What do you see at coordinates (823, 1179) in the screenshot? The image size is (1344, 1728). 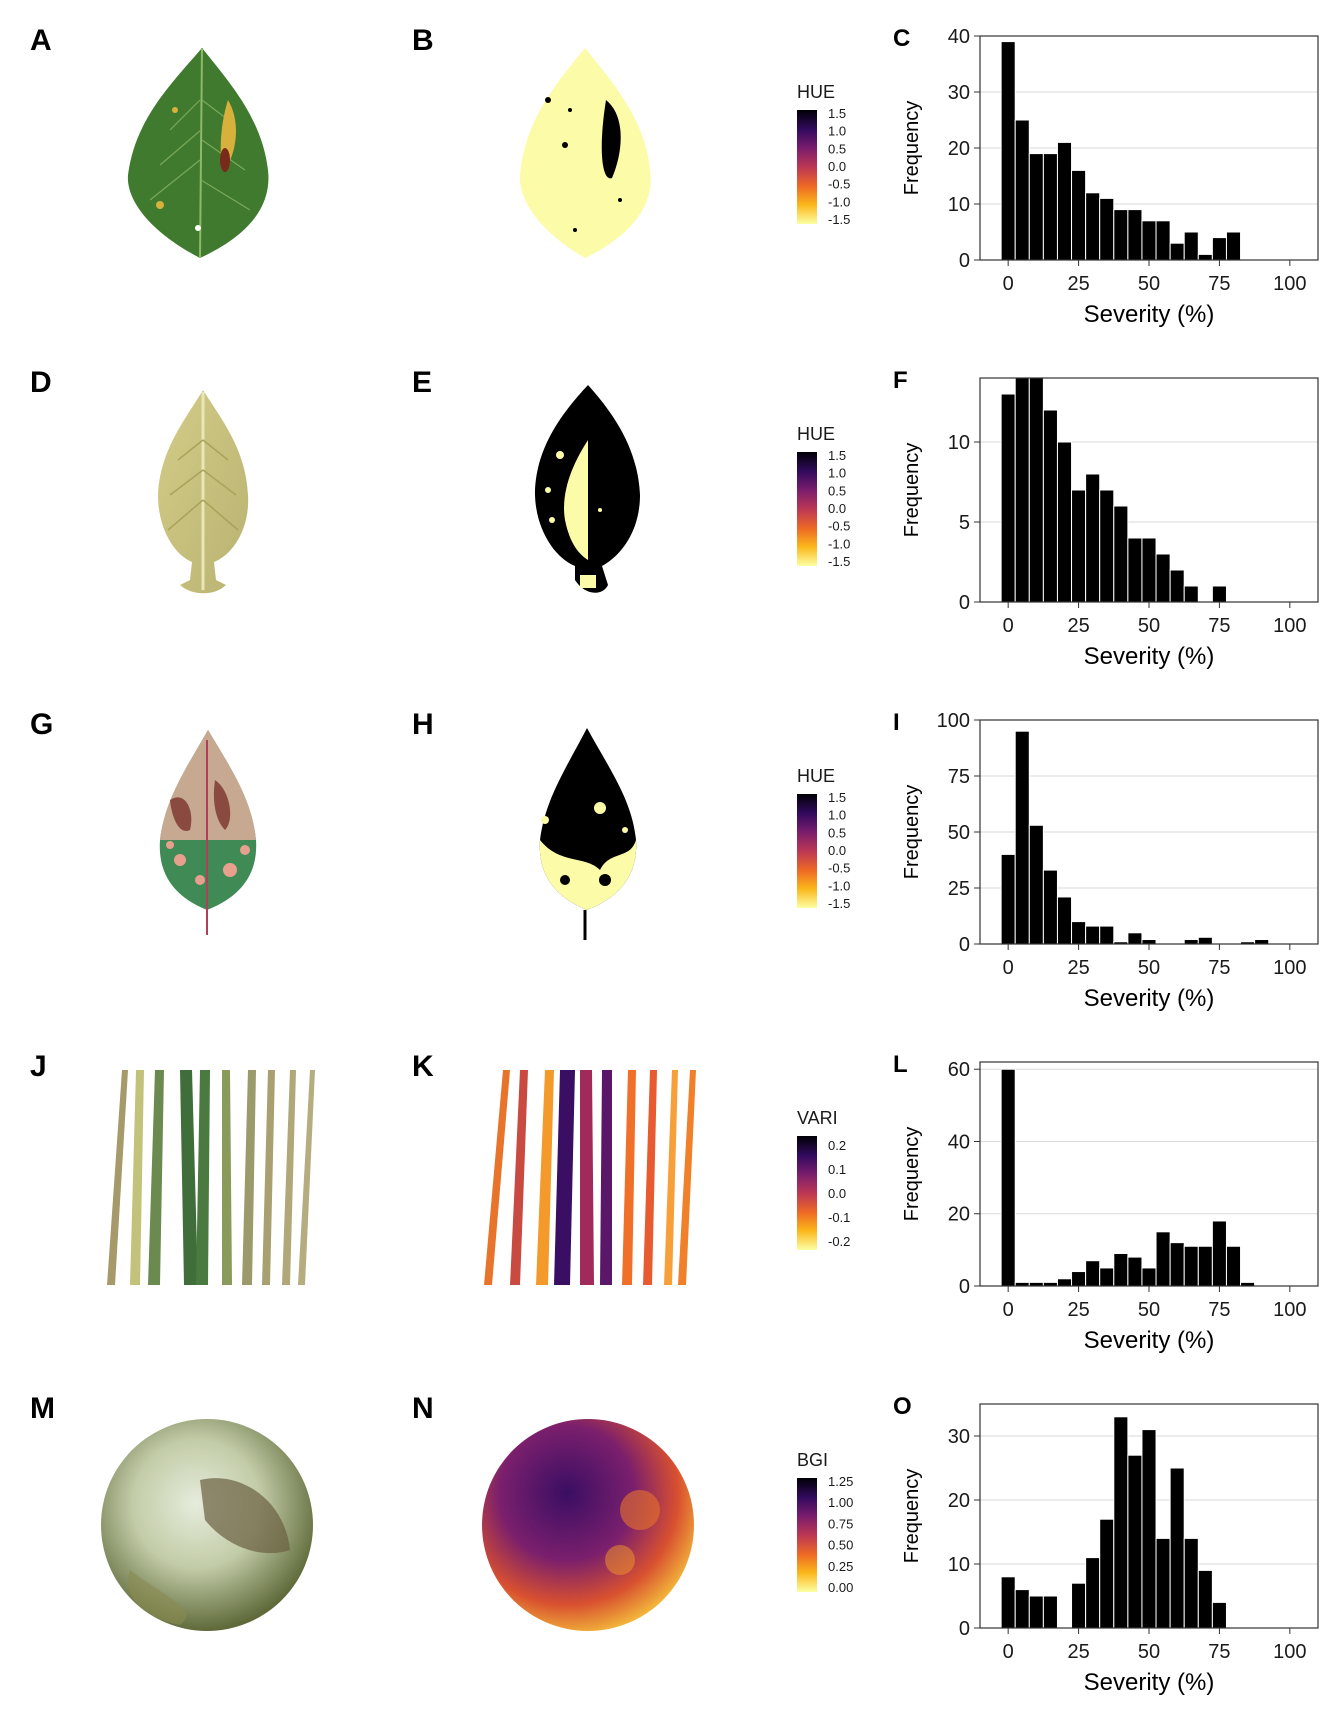 I see `colorbar-k: VARI 0.2 0.1 0.0 -0.1 -0.2` at bounding box center [823, 1179].